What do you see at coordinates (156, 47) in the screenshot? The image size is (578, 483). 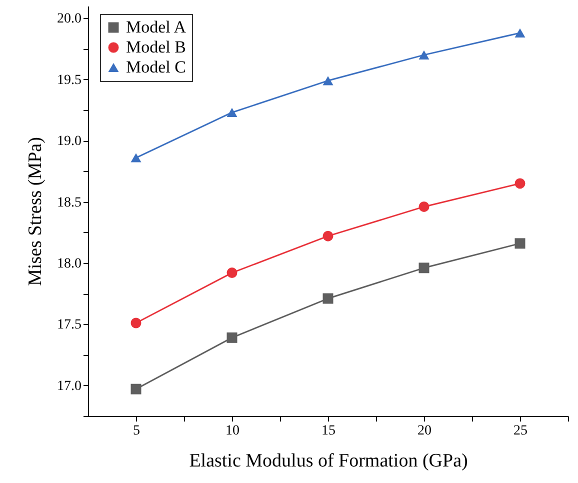 I see `legend-label: Model B` at bounding box center [156, 47].